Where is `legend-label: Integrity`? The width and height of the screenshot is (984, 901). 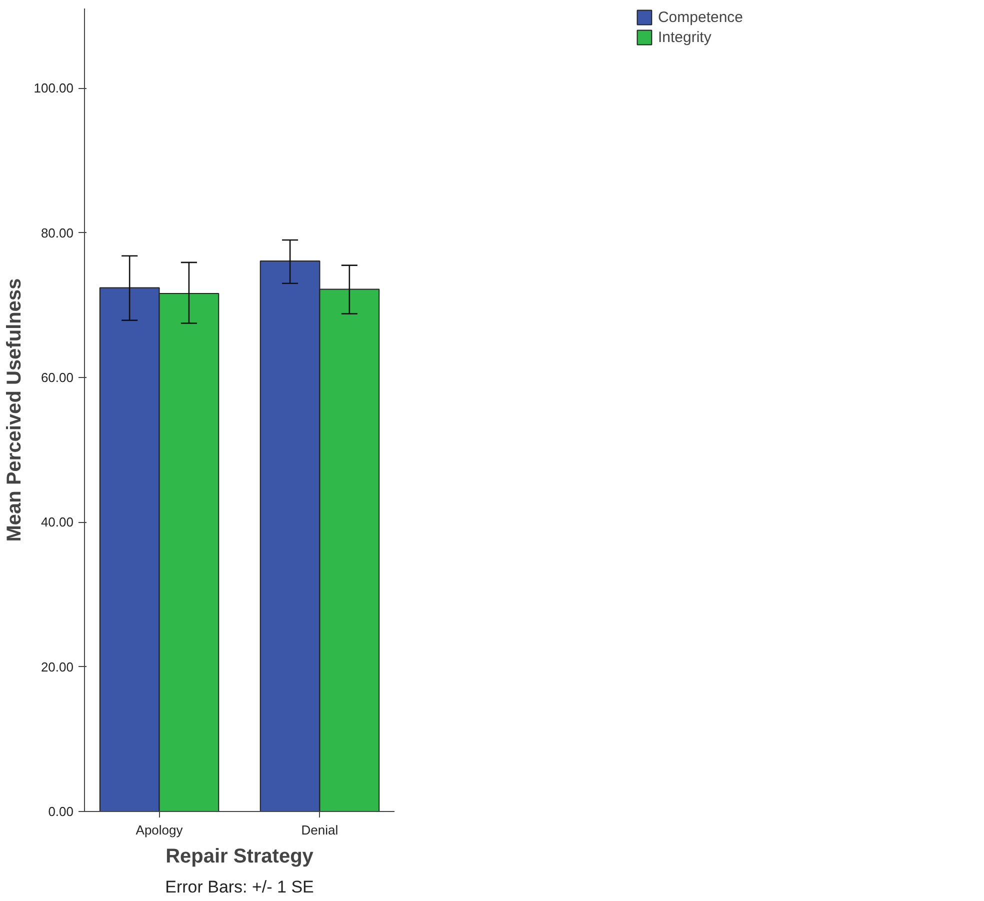 legend-label: Integrity is located at coordinates (685, 37).